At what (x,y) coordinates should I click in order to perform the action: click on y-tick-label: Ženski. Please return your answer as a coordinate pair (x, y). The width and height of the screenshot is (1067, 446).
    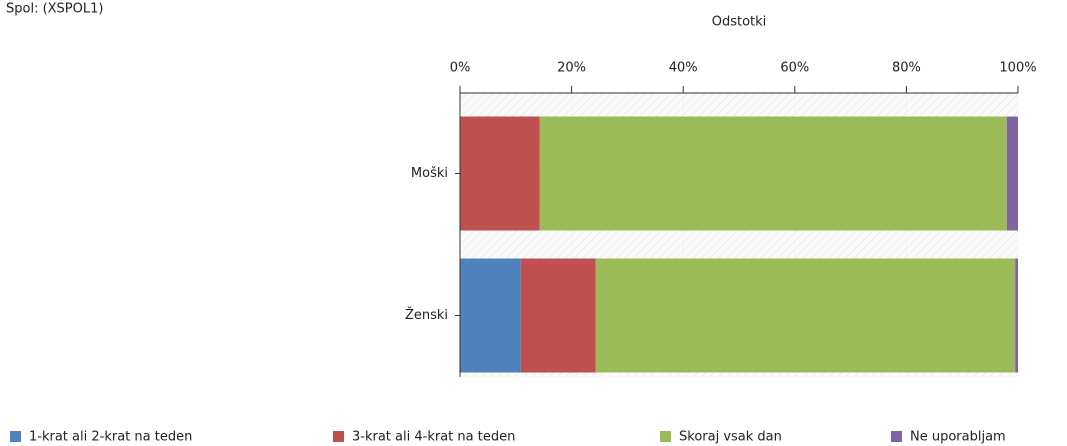
    Looking at the image, I should click on (426, 315).